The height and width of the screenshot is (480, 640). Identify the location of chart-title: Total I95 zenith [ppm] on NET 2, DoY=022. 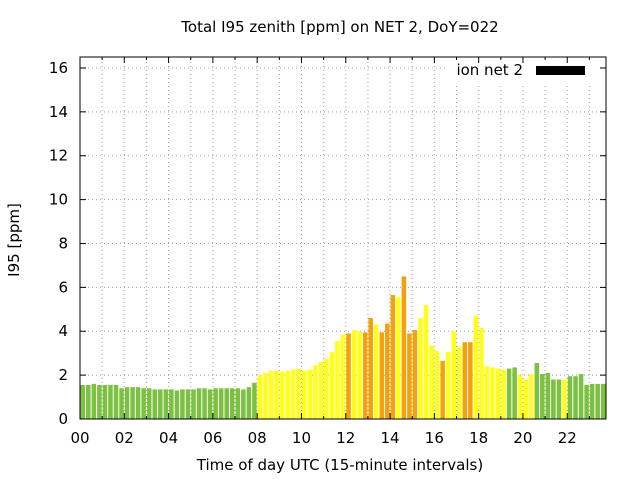
(339, 27).